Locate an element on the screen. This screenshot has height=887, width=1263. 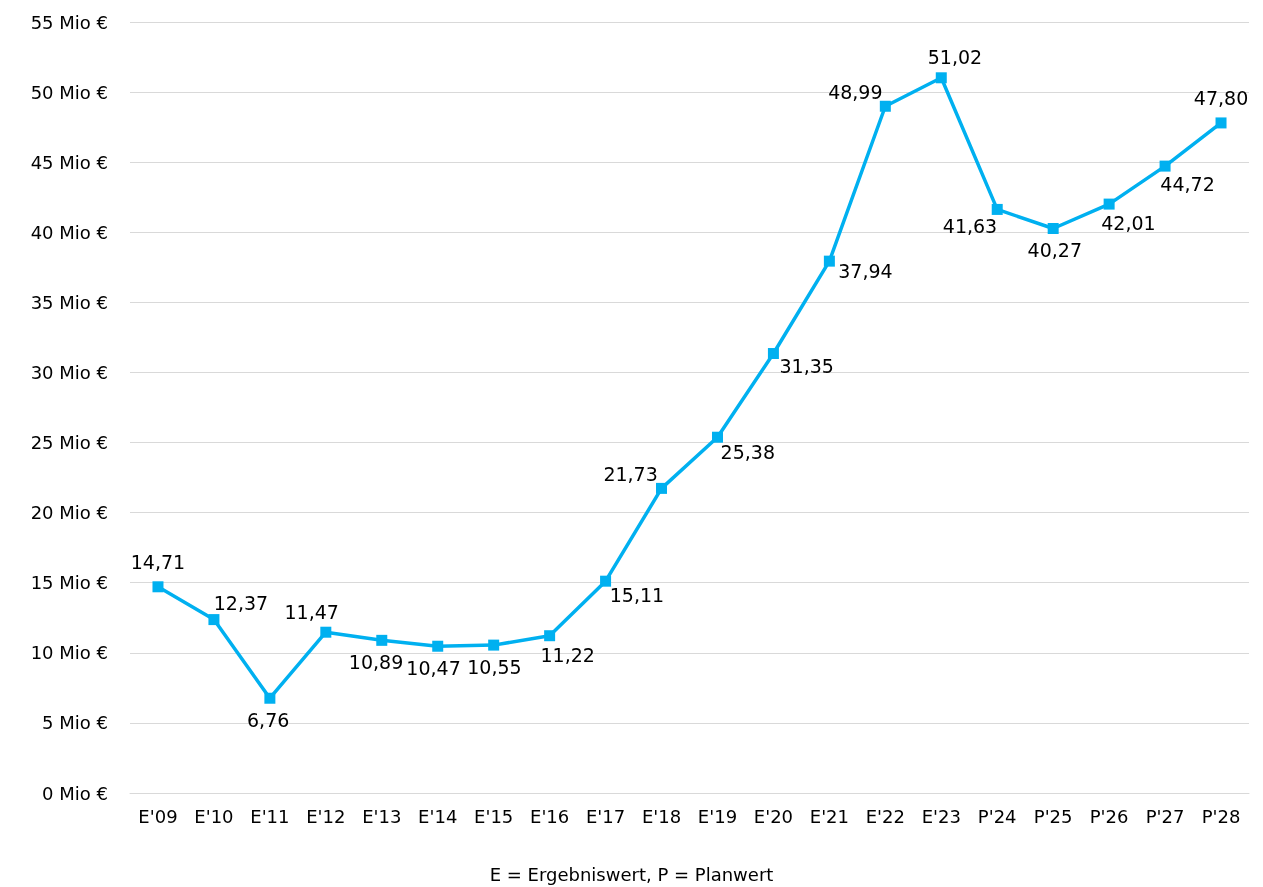
y-tick-label: 35 Mio € is located at coordinates (69, 302).